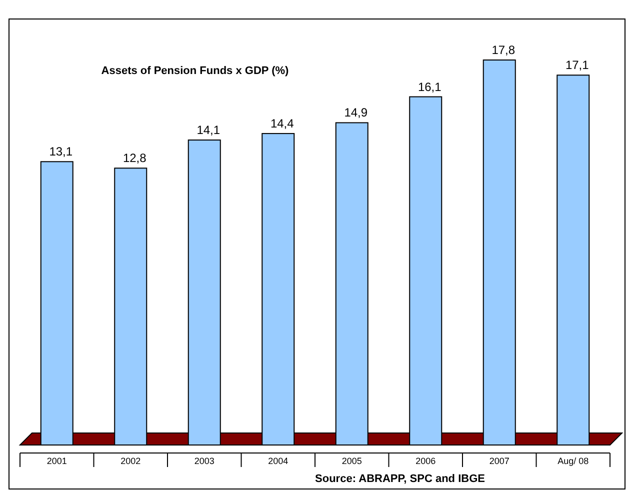 This screenshot has height=497, width=634. I want to click on x-tick-label: Aug/ 08, so click(573, 461).